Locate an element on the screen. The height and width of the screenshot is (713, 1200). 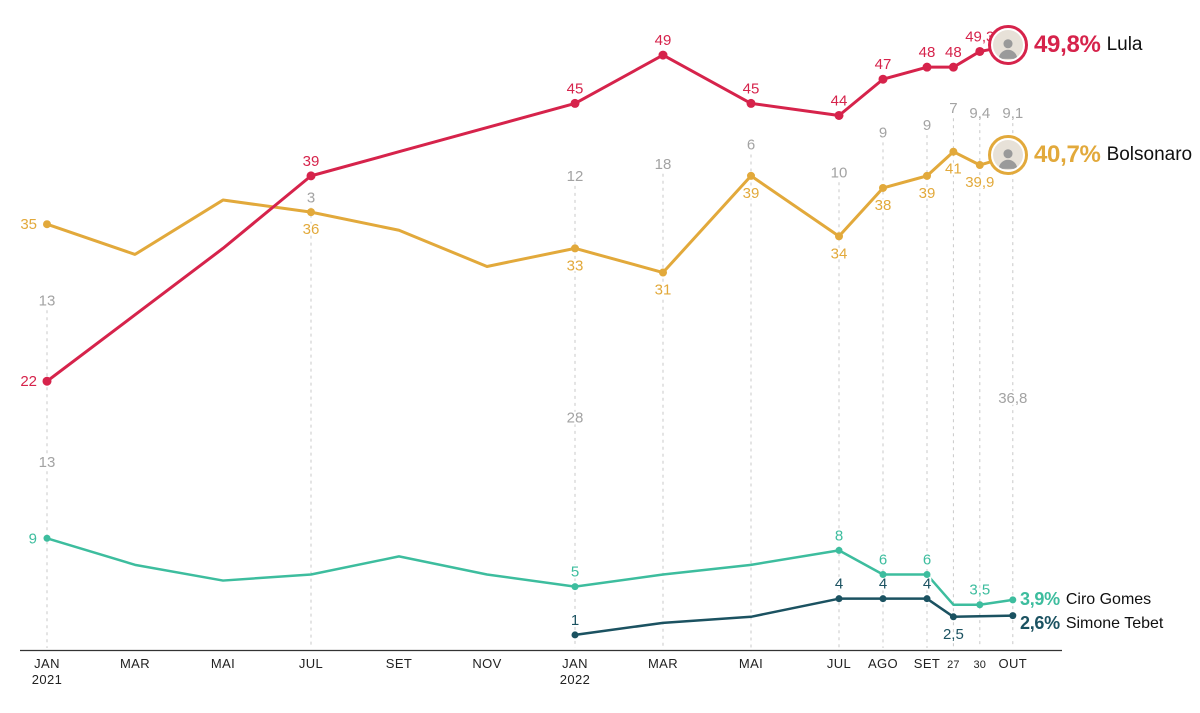
point-label-lula: 22 is located at coordinates (28, 381).